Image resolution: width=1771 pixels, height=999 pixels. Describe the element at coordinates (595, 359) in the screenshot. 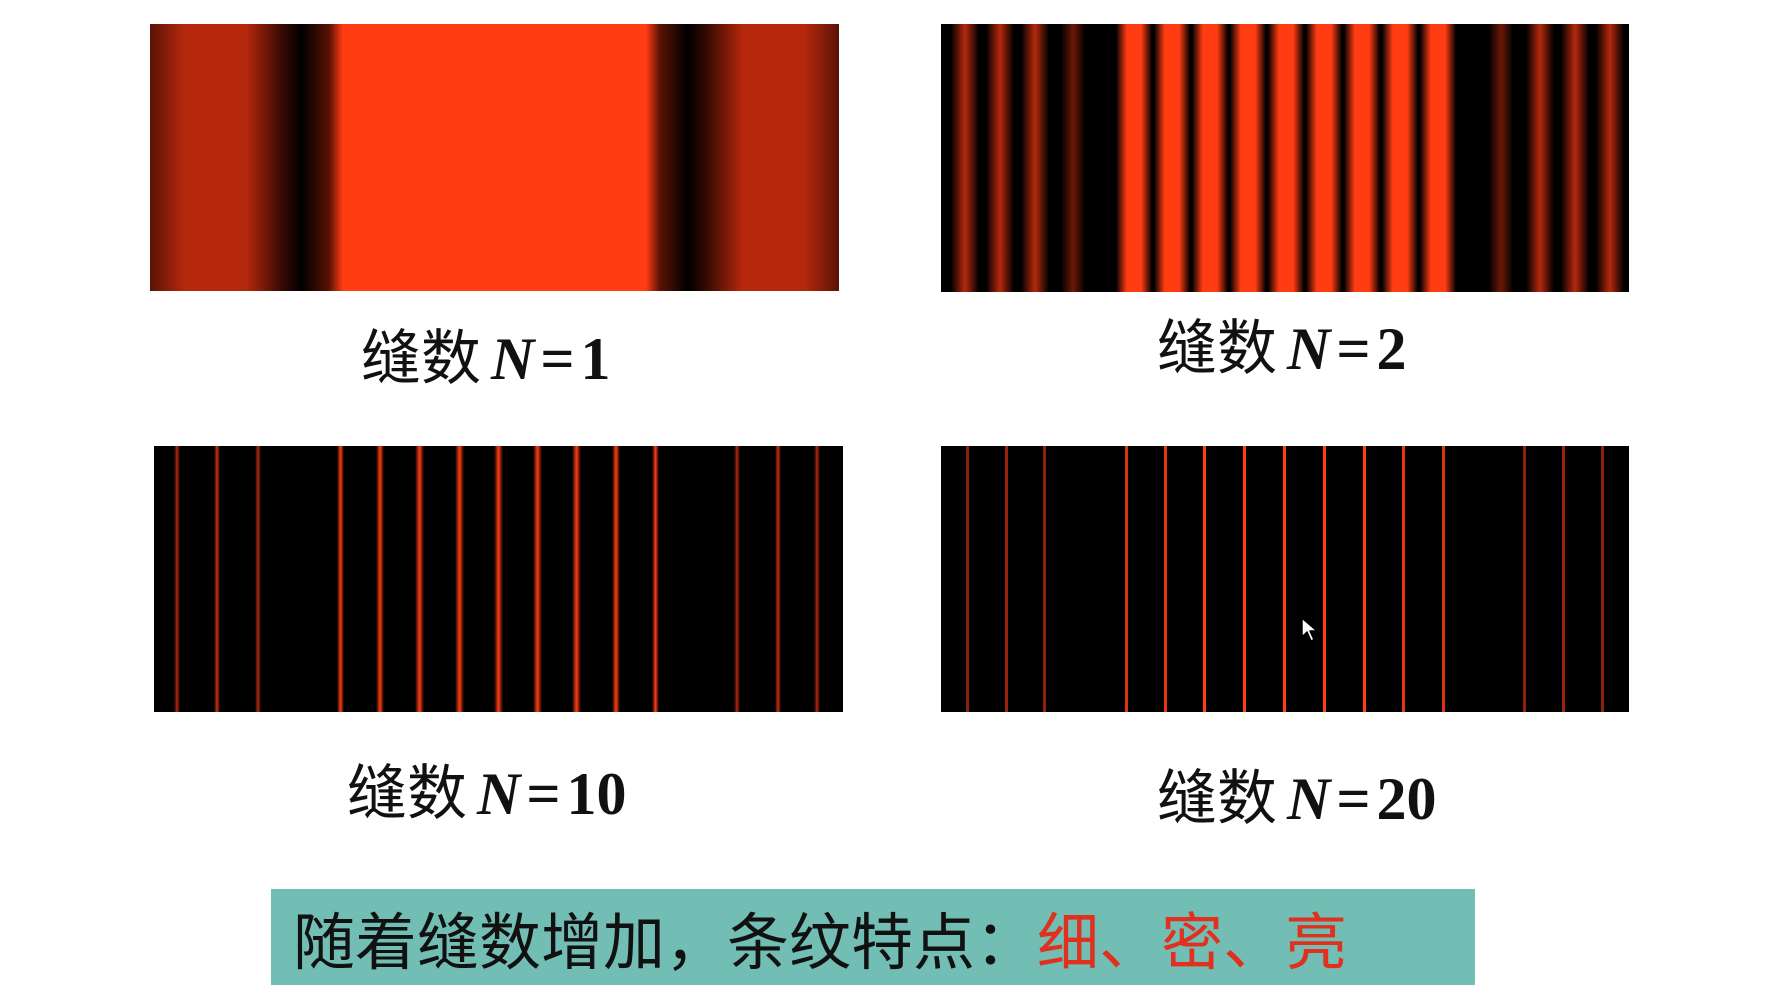

I see `caption-value: 1` at that location.